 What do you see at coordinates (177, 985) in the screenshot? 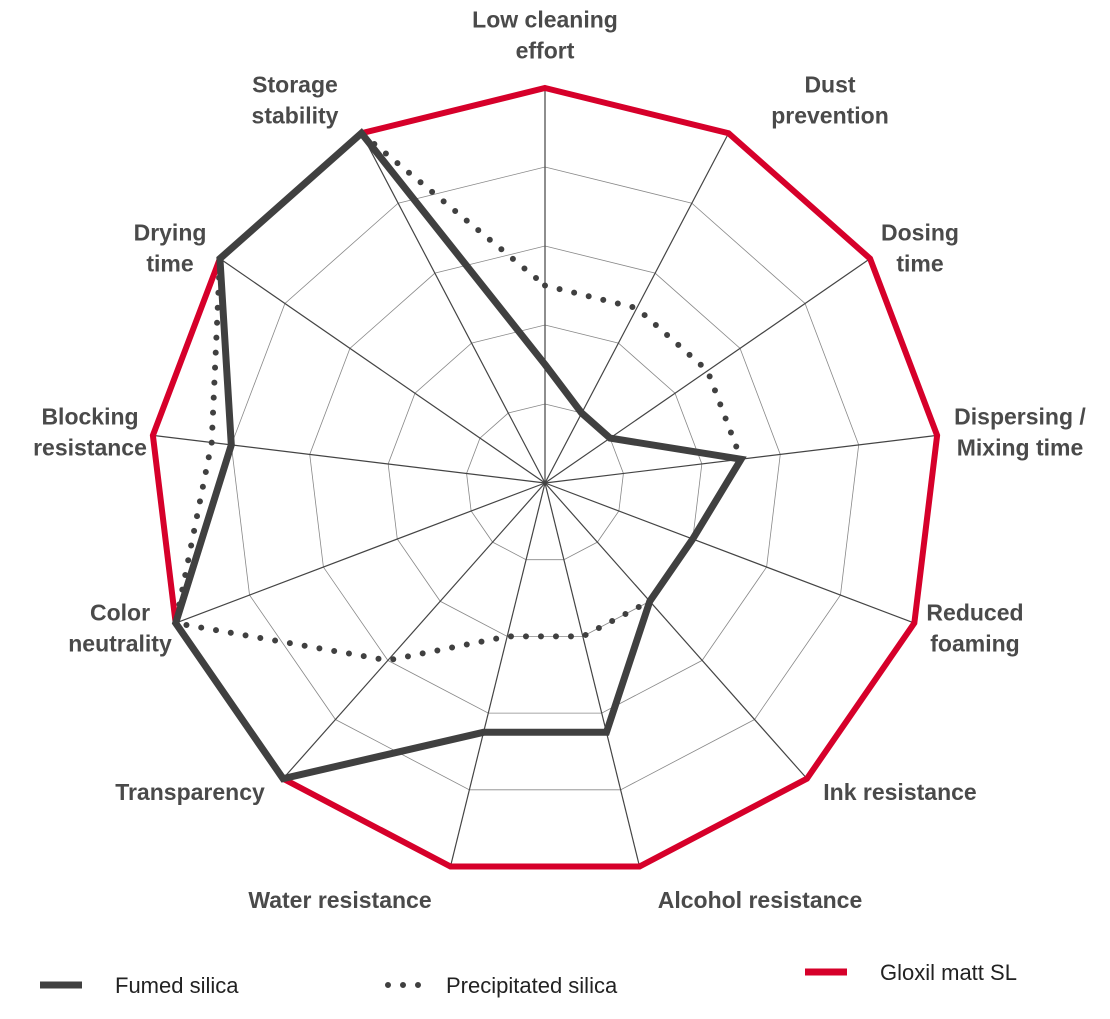
I see `legend-label: Fumed silica` at bounding box center [177, 985].